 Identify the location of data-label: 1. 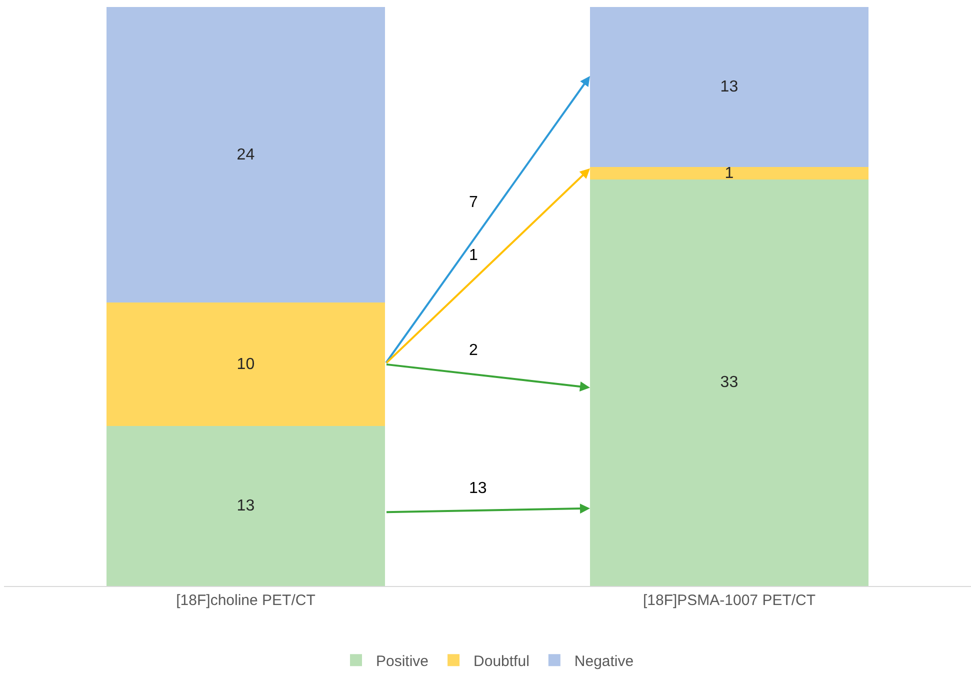
(729, 173).